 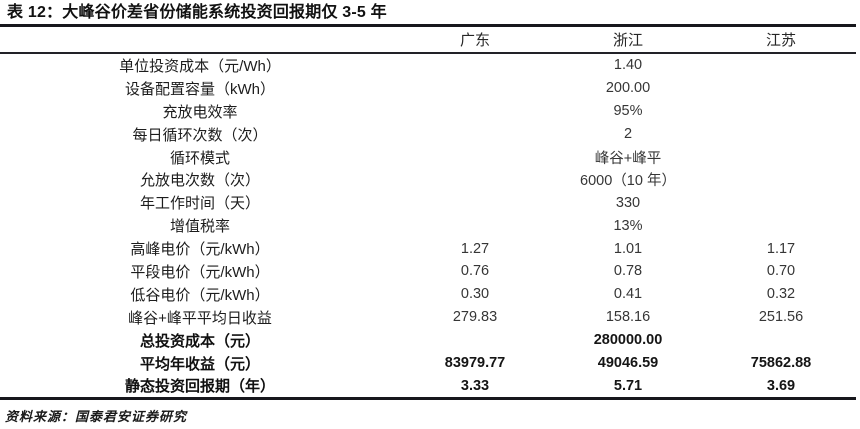 I want to click on cell-guangdong: 0.30, so click(x=475, y=294).